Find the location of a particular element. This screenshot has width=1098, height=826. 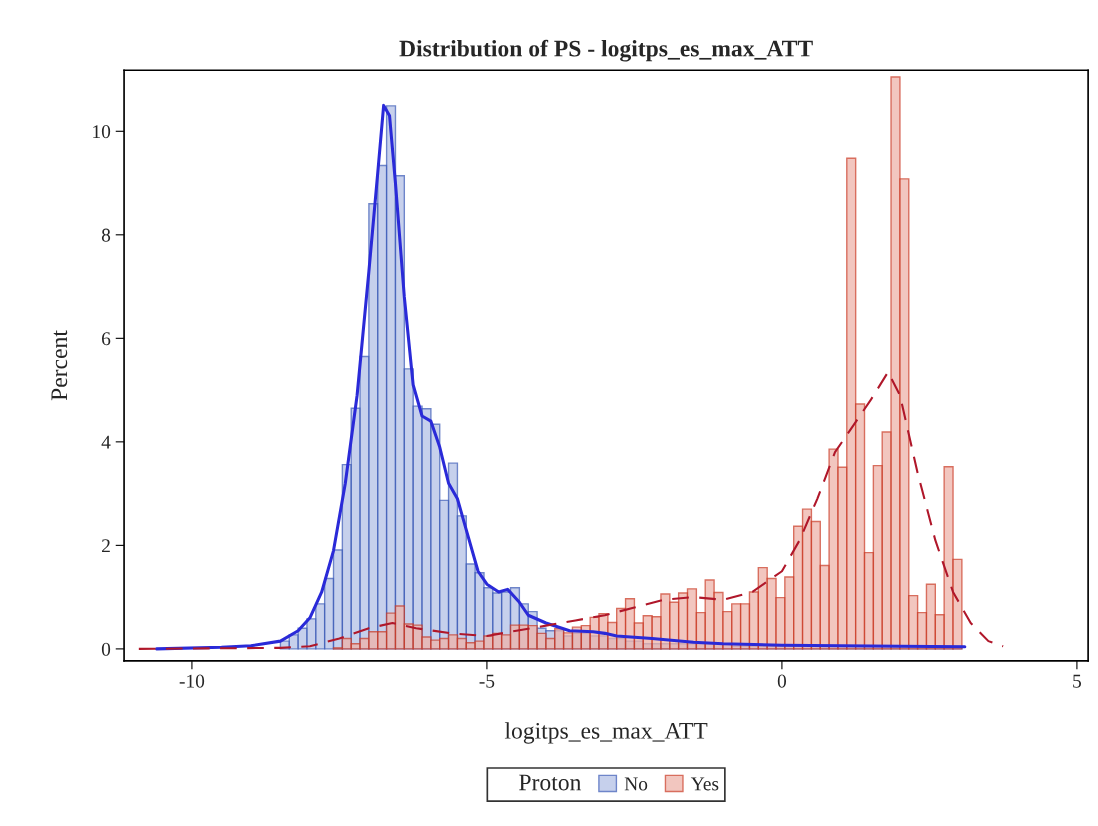

x-tick-label: -10 is located at coordinates (192, 681).